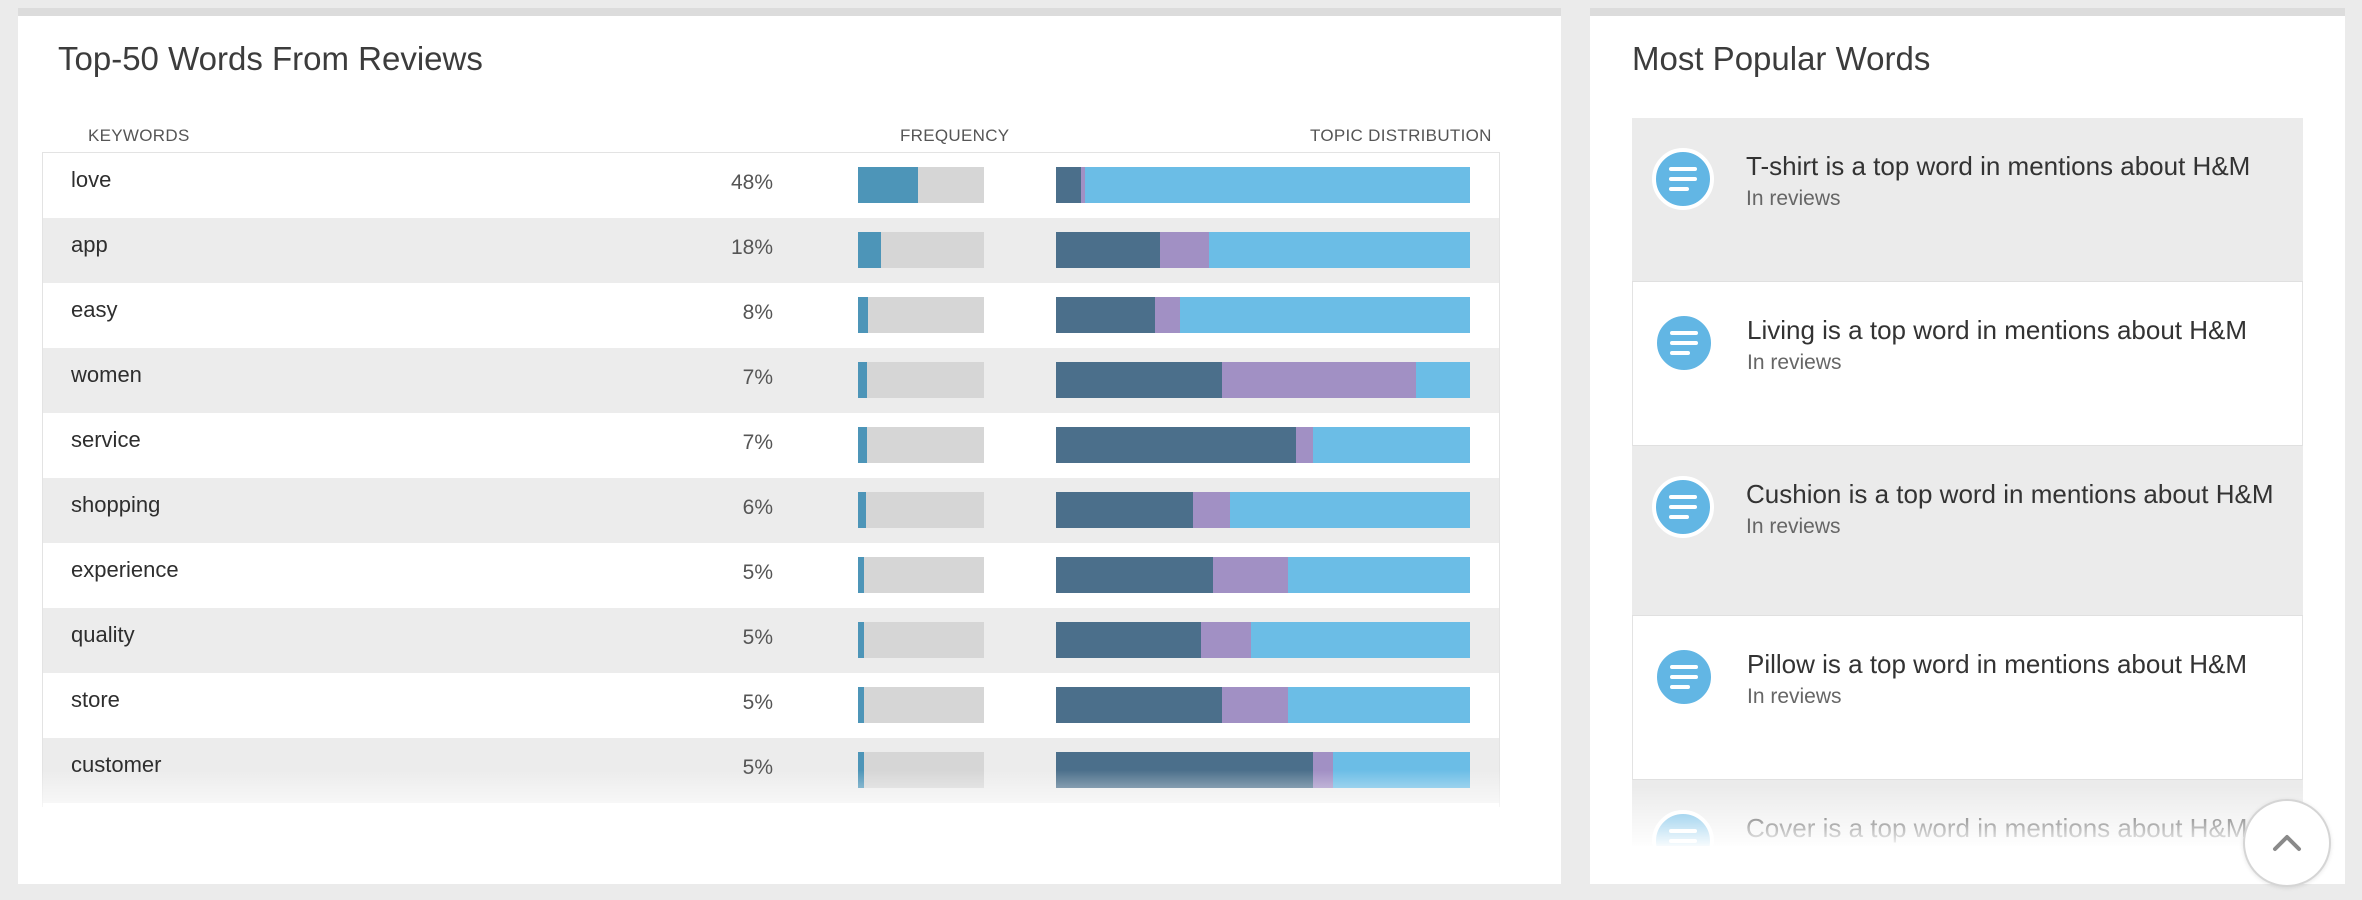 The image size is (2362, 900). Describe the element at coordinates (1401, 135) in the screenshot. I see `column-header-topic-distribution: TOPIC DISTRIBUTION` at that location.